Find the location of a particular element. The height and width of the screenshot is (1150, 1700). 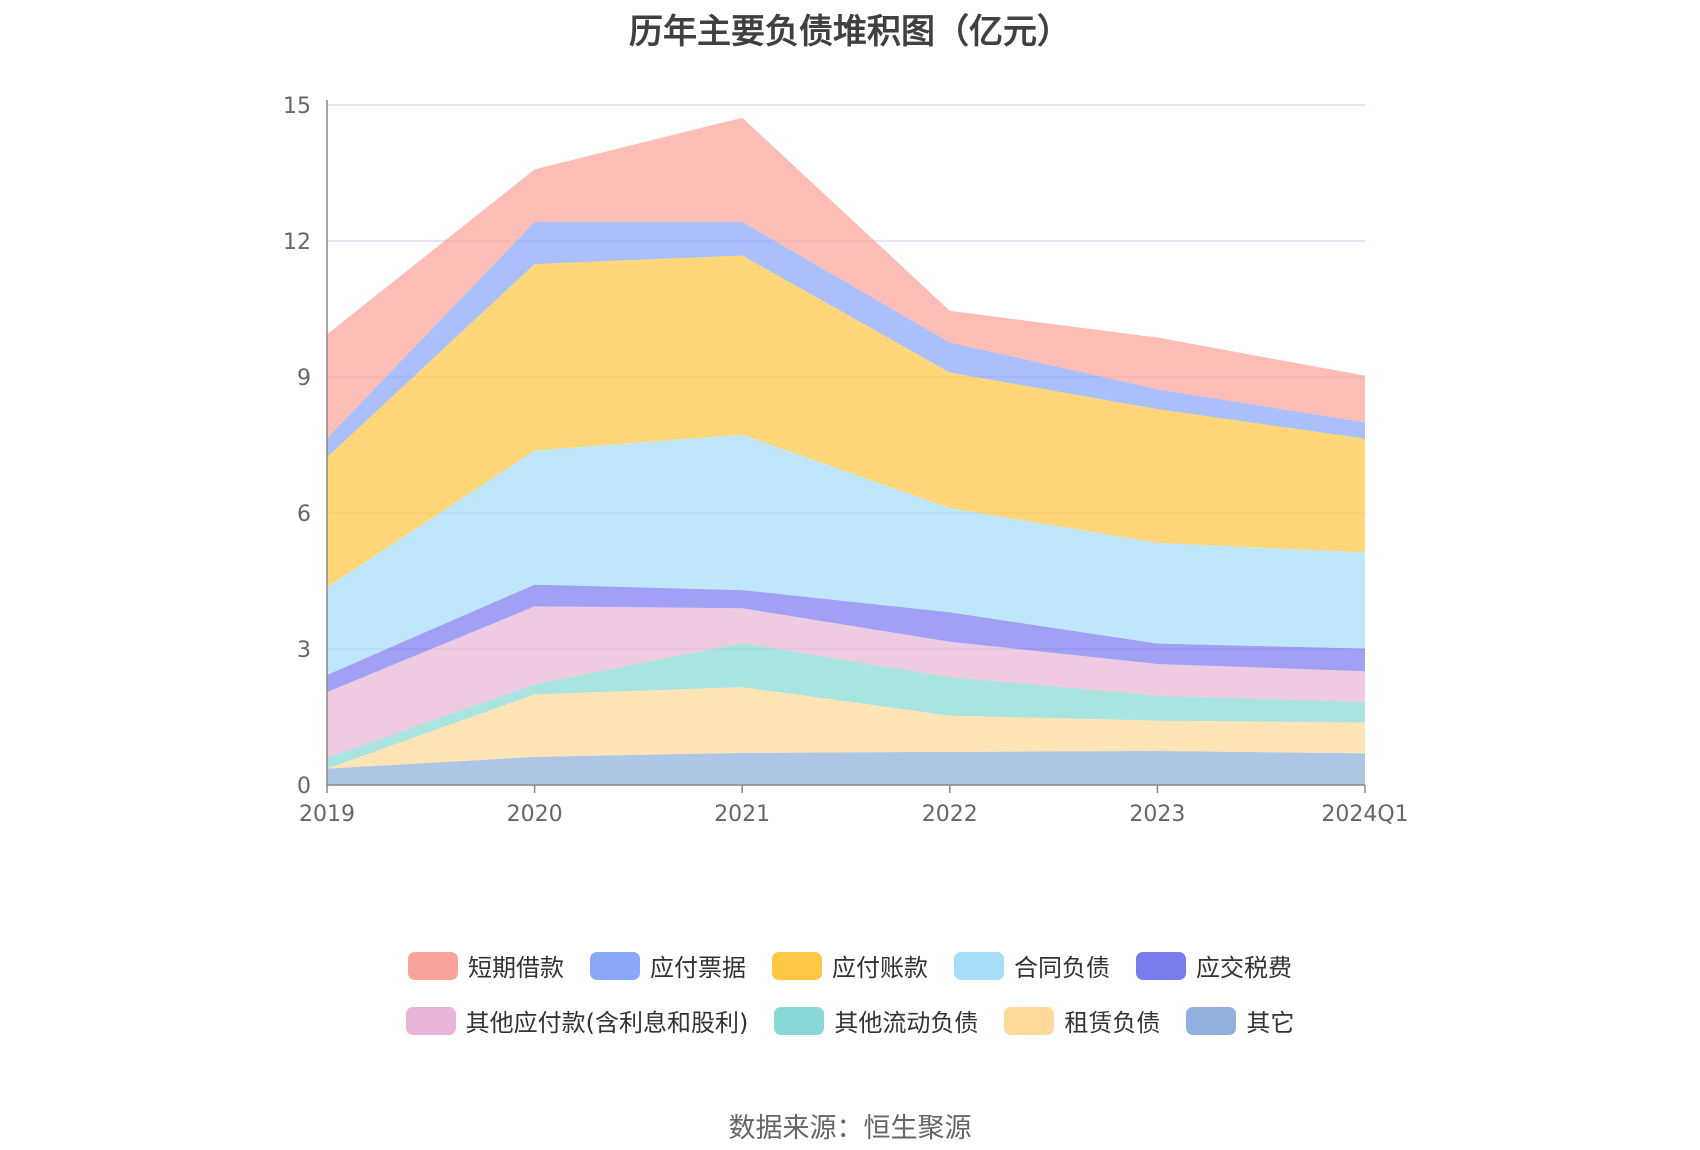

legend-item: 其他流动负债 is located at coordinates (876, 1020).